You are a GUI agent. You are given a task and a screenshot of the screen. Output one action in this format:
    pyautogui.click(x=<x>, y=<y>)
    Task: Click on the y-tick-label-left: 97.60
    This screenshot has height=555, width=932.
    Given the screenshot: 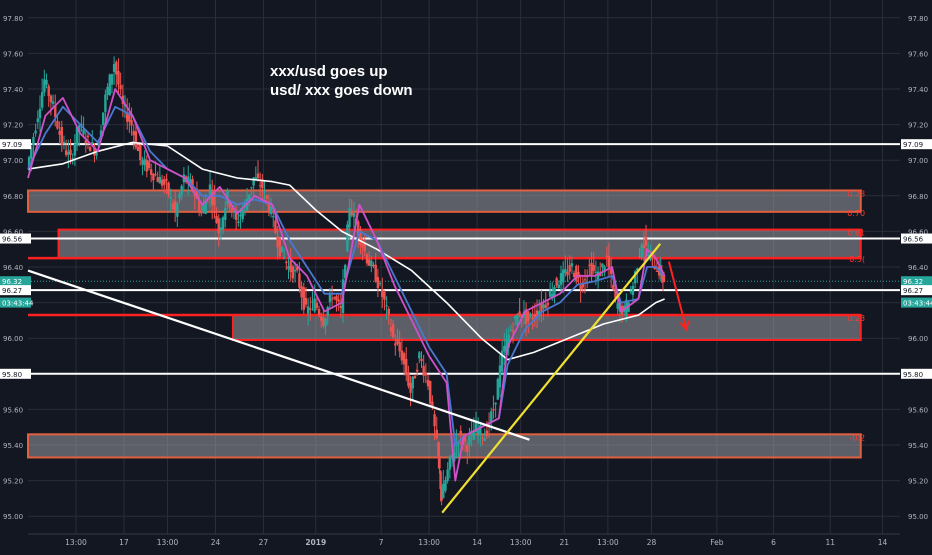 What is the action you would take?
    pyautogui.click(x=13, y=54)
    